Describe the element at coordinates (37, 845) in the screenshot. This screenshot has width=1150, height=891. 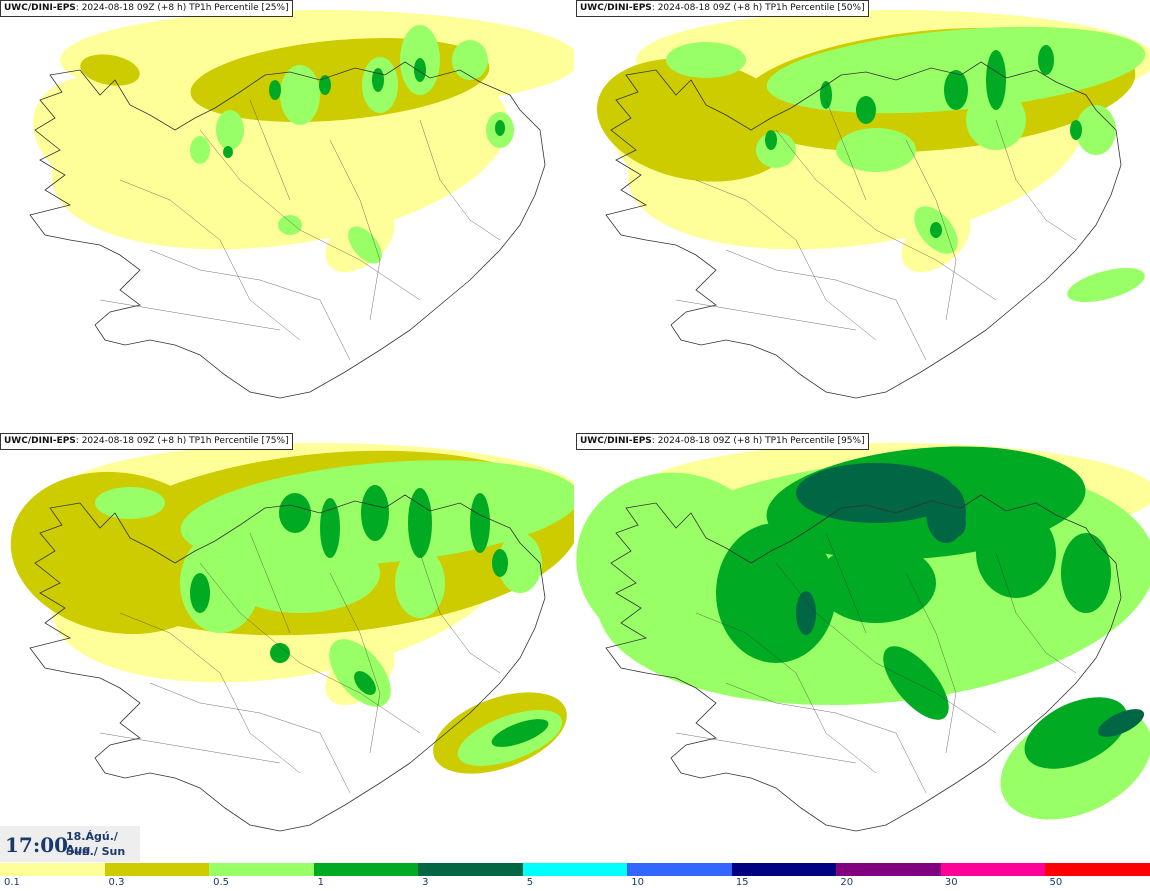
I see `valid-time: 17:00` at that location.